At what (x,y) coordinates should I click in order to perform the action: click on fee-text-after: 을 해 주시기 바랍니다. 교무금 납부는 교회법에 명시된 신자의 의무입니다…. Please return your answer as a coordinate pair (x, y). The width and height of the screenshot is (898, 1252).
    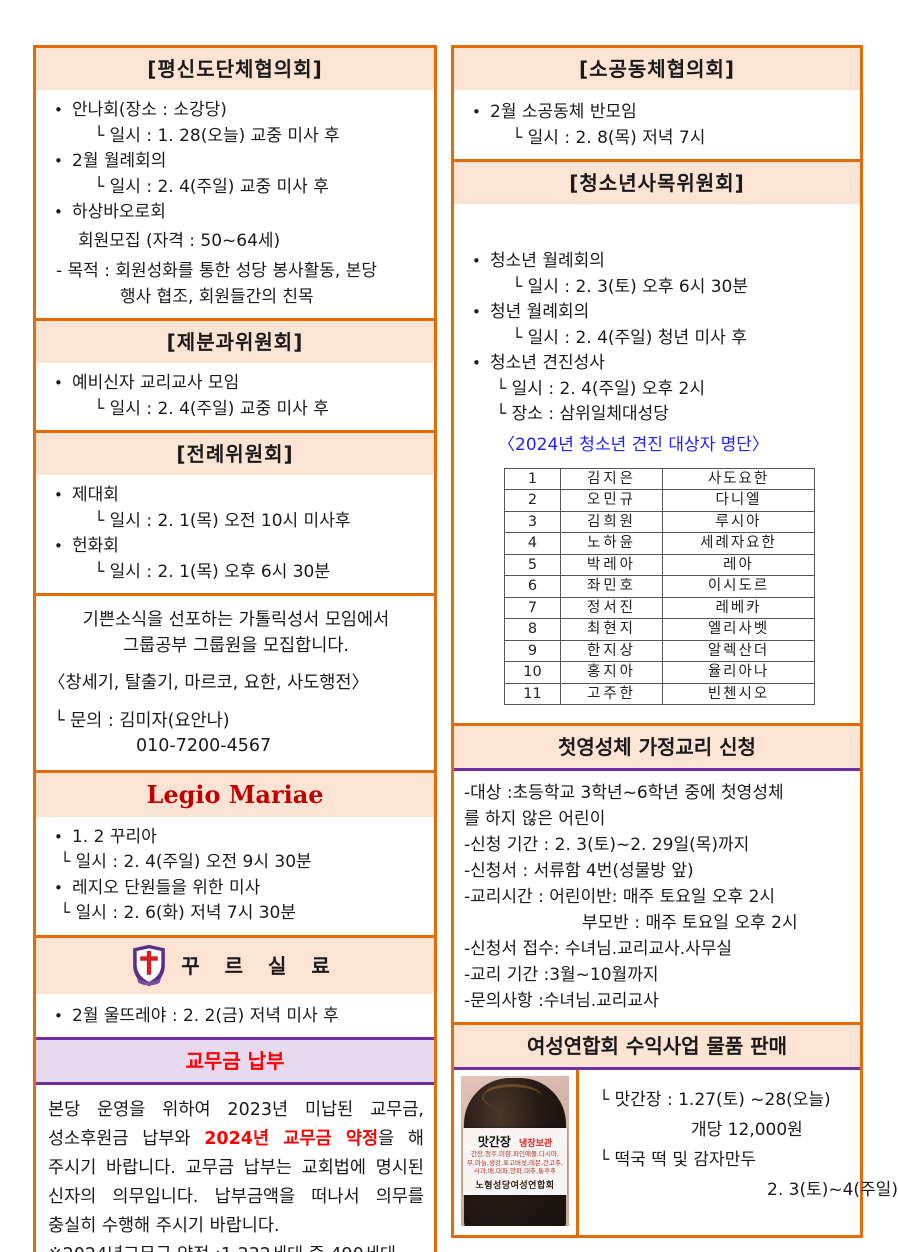
    Looking at the image, I should click on (236, 1182).